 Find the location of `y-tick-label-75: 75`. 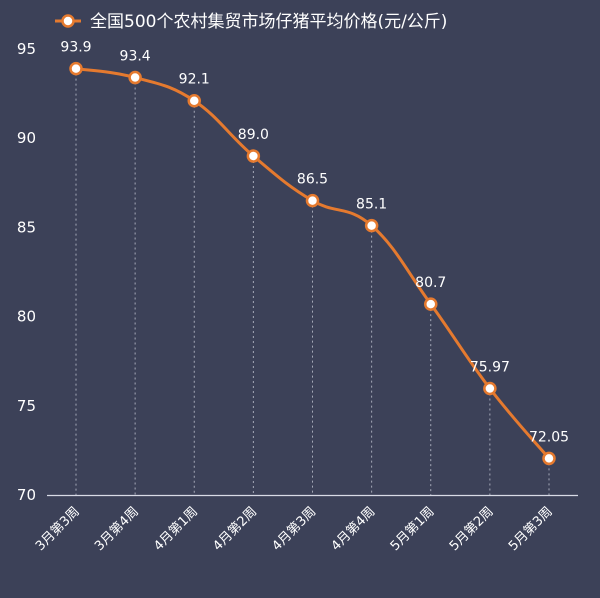

y-tick-label-75: 75 is located at coordinates (26, 406).